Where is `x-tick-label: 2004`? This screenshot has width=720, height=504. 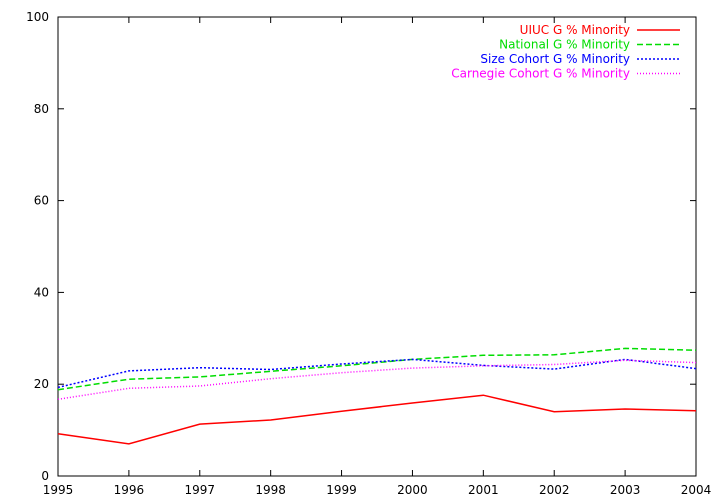
x-tick-label: 2004 is located at coordinates (696, 490).